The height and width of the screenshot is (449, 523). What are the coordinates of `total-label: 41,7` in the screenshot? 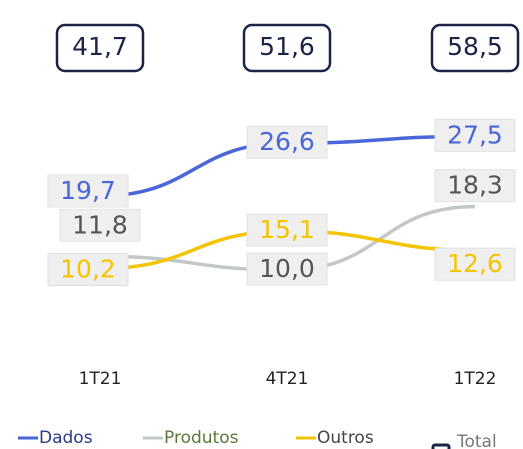 It's located at (100, 46).